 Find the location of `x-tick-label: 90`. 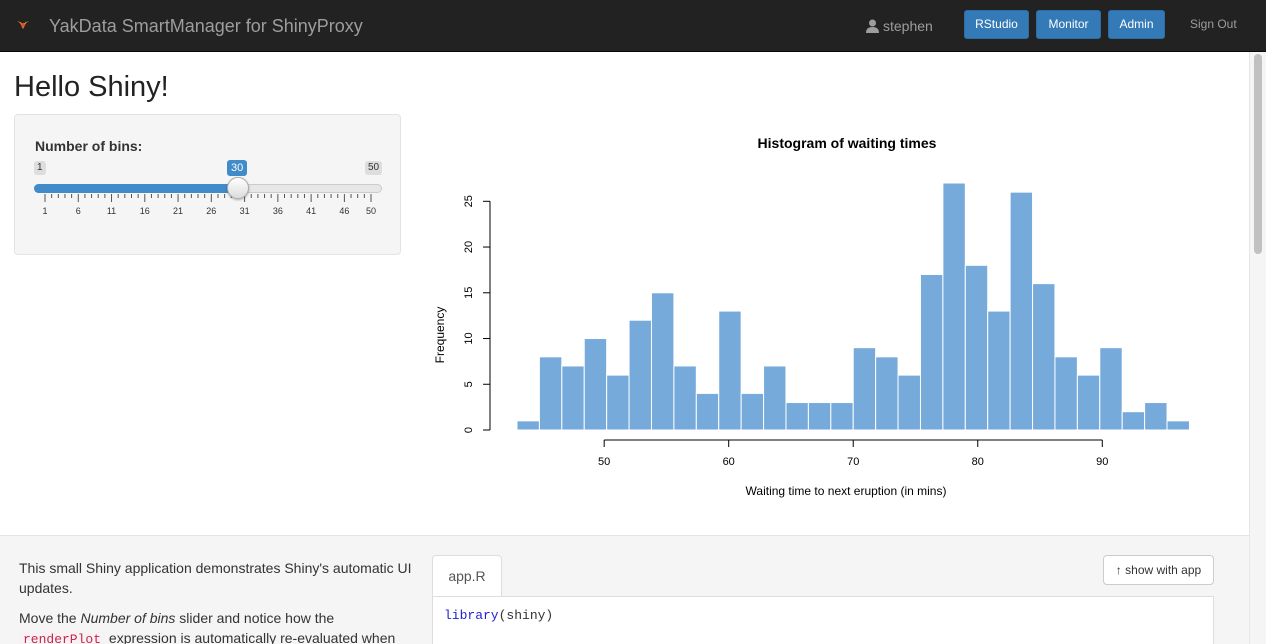

x-tick-label: 90 is located at coordinates (1102, 462).